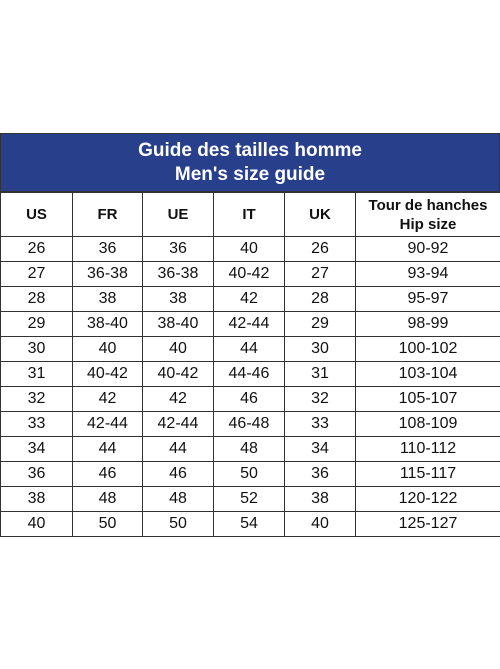  I want to click on header-row: US FR UE IT UK Tour de hanches Hip size, so click(250, 214).